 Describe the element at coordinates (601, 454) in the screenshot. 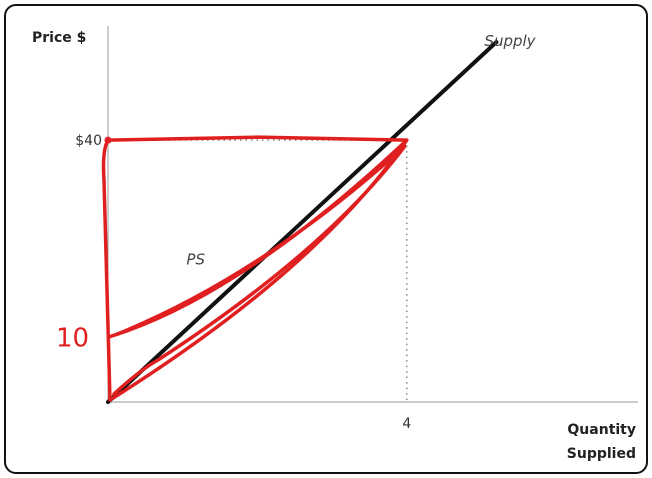

I see `x-axis-label-line2: Supplied` at that location.